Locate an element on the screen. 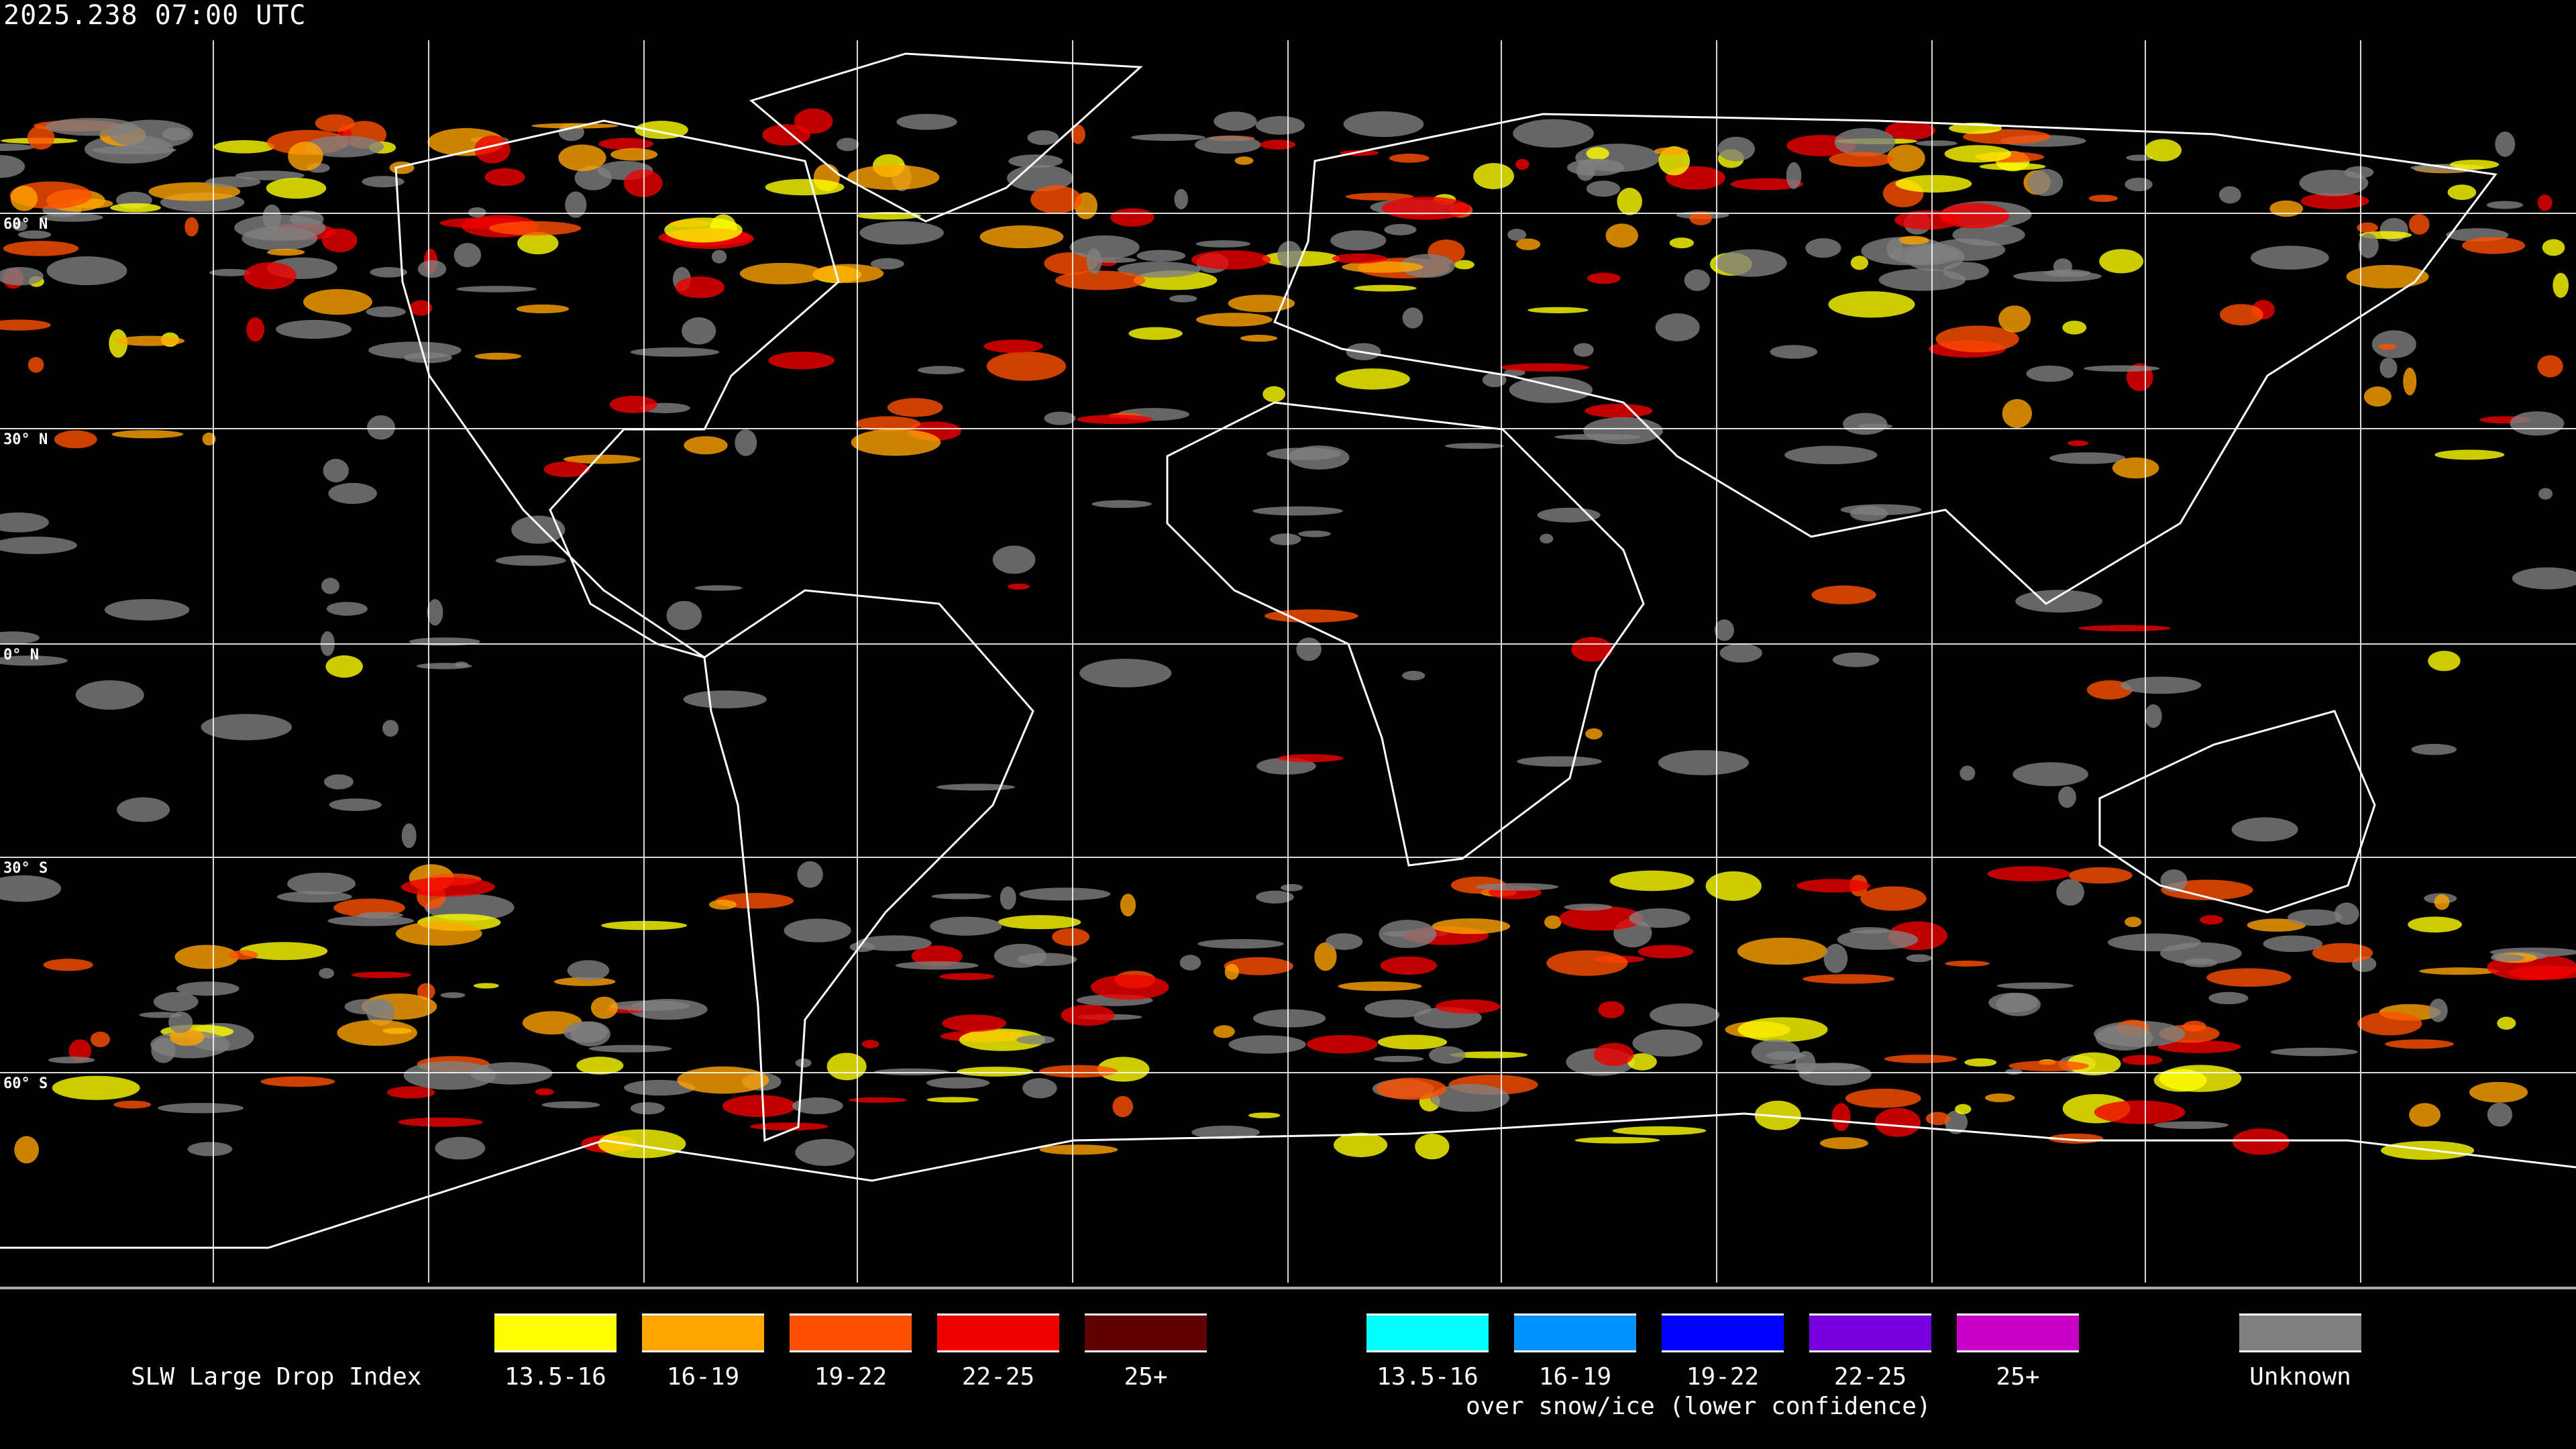  legend-snow-ice-1-swatch is located at coordinates (1575, 1332).